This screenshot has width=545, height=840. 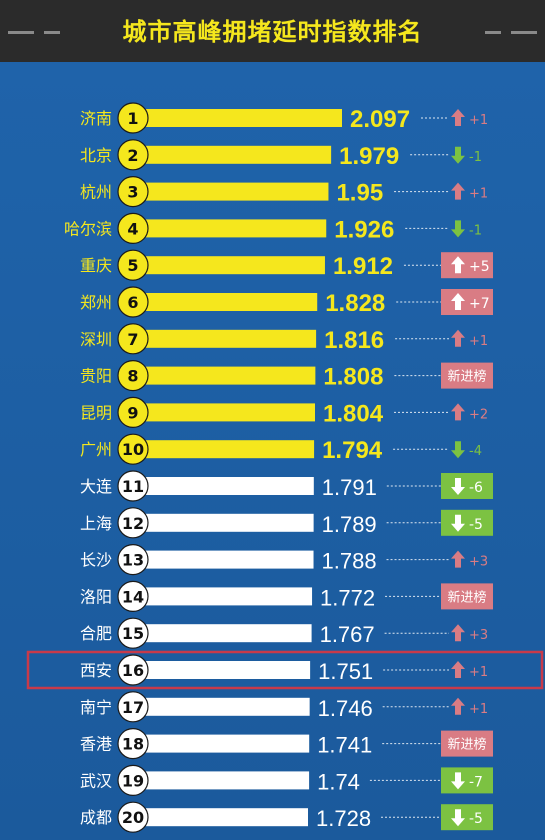 I want to click on rank-label-18: 18, so click(x=133, y=744).